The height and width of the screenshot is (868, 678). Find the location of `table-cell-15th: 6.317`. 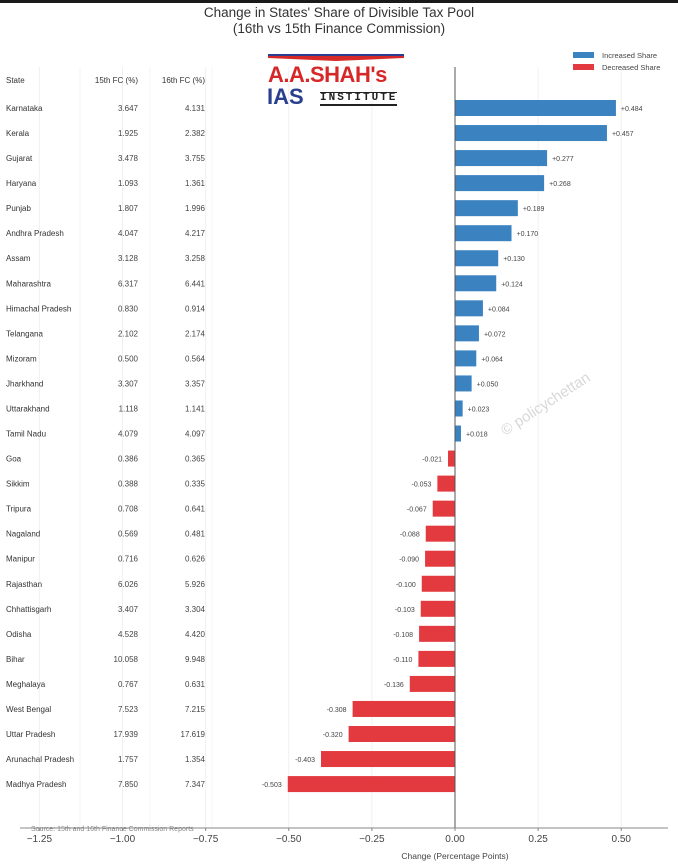

table-cell-15th: 6.317 is located at coordinates (128, 283).